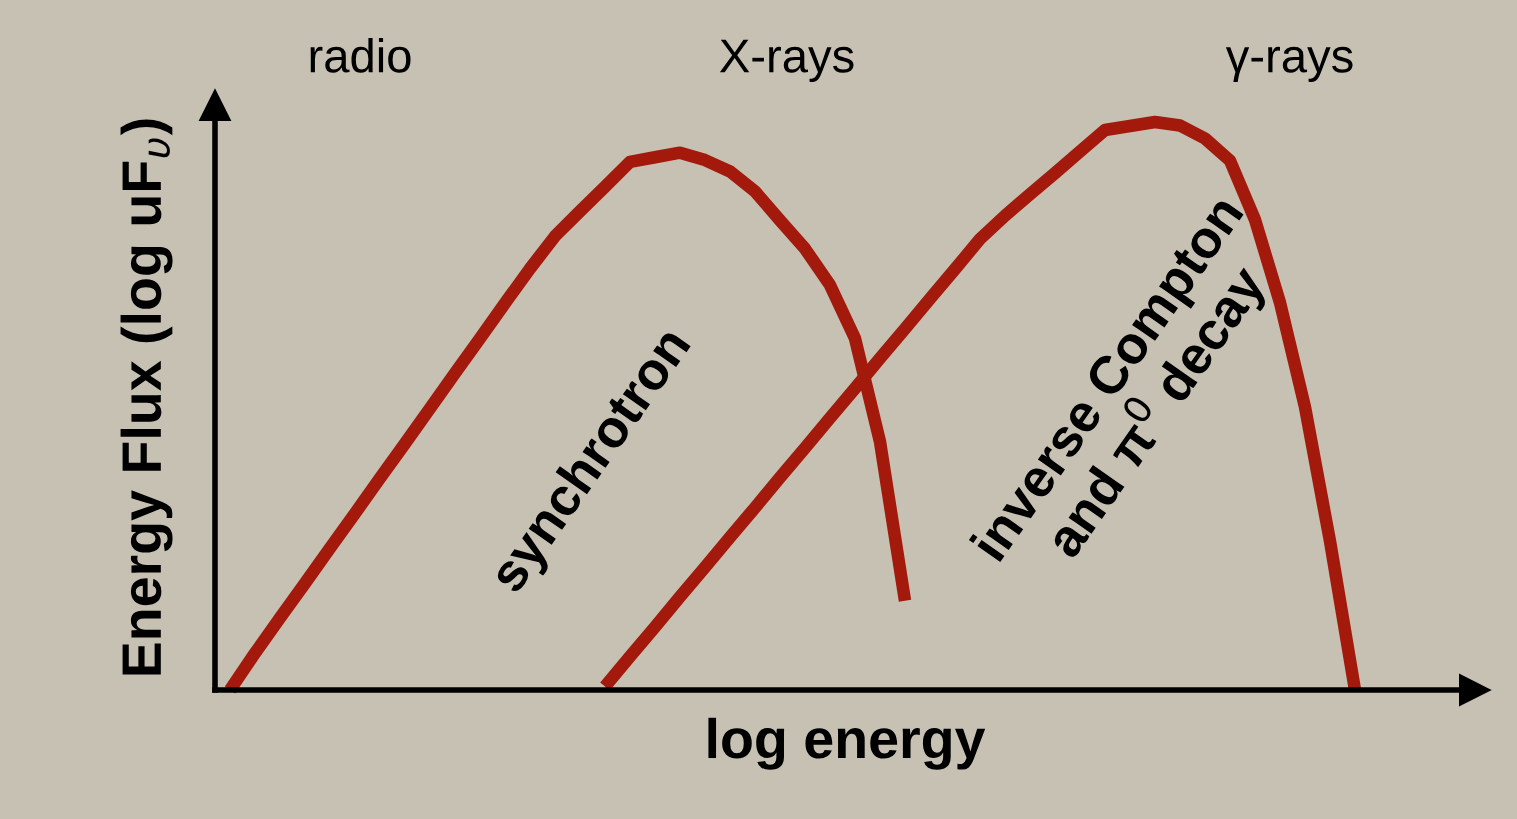  I want to click on y-axis-title: Energy Flux (log uF$_{υ}$), so click(146, 397).